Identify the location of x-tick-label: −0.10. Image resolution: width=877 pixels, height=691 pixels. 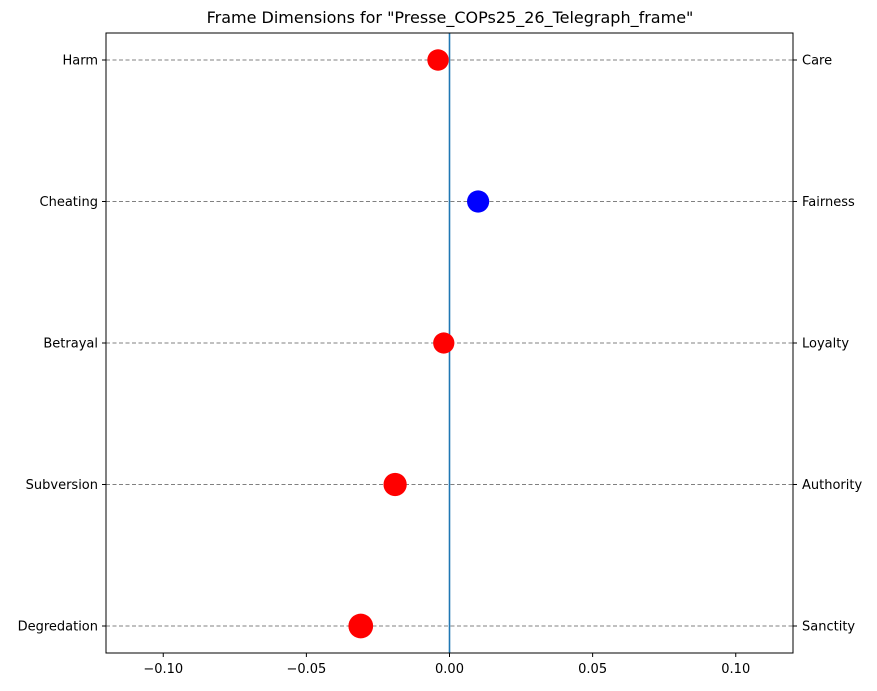
(163, 669).